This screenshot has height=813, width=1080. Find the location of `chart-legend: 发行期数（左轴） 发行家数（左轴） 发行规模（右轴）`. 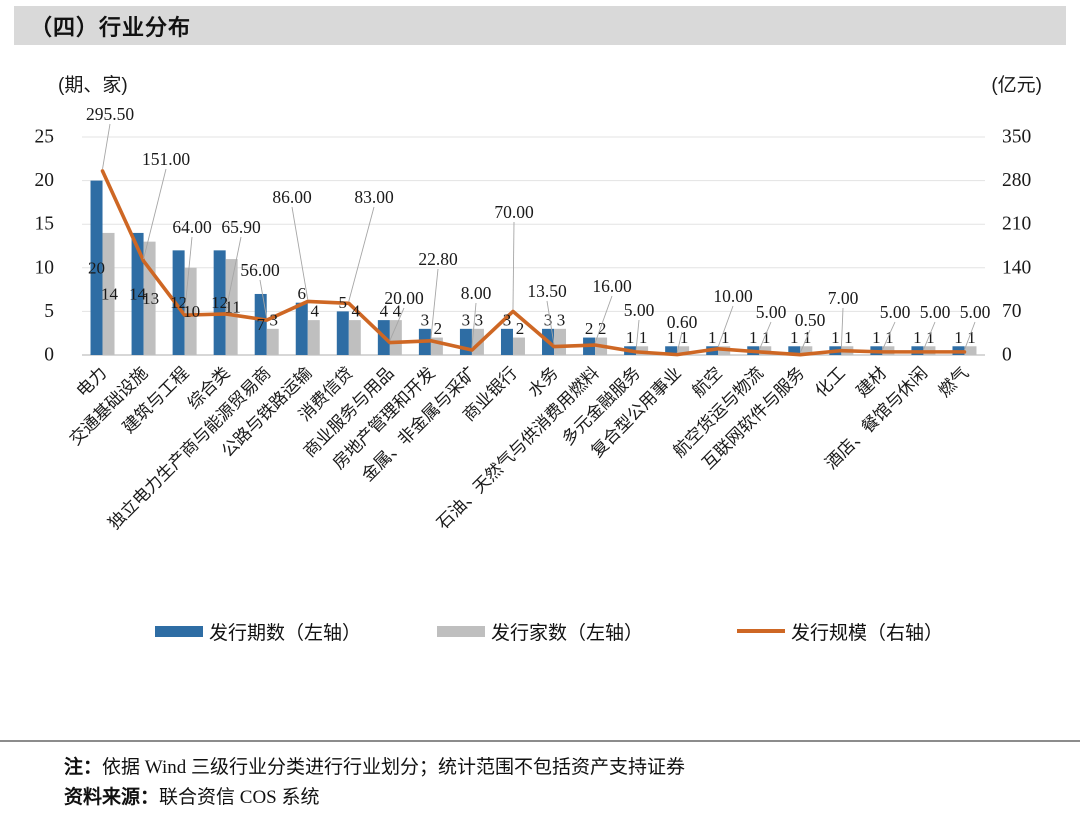

chart-legend: 发行期数（左轴） 发行家数（左轴） 发行规模（右轴） is located at coordinates (540, 633).